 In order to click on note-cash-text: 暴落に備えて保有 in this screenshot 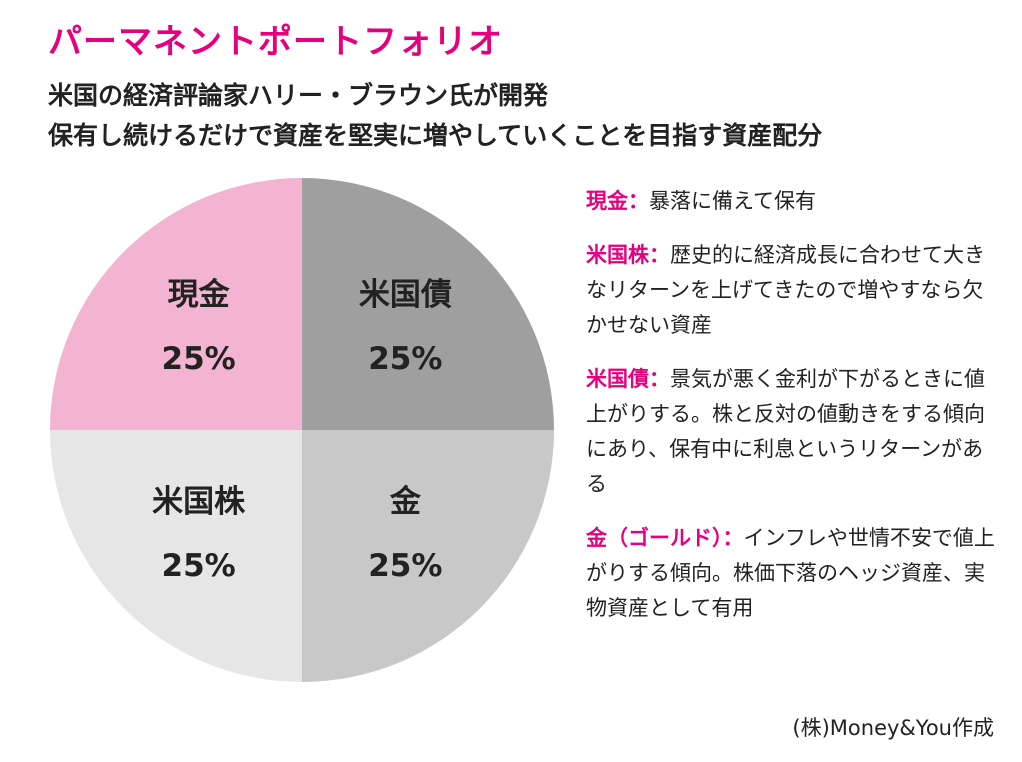, I will do `click(732, 201)`.